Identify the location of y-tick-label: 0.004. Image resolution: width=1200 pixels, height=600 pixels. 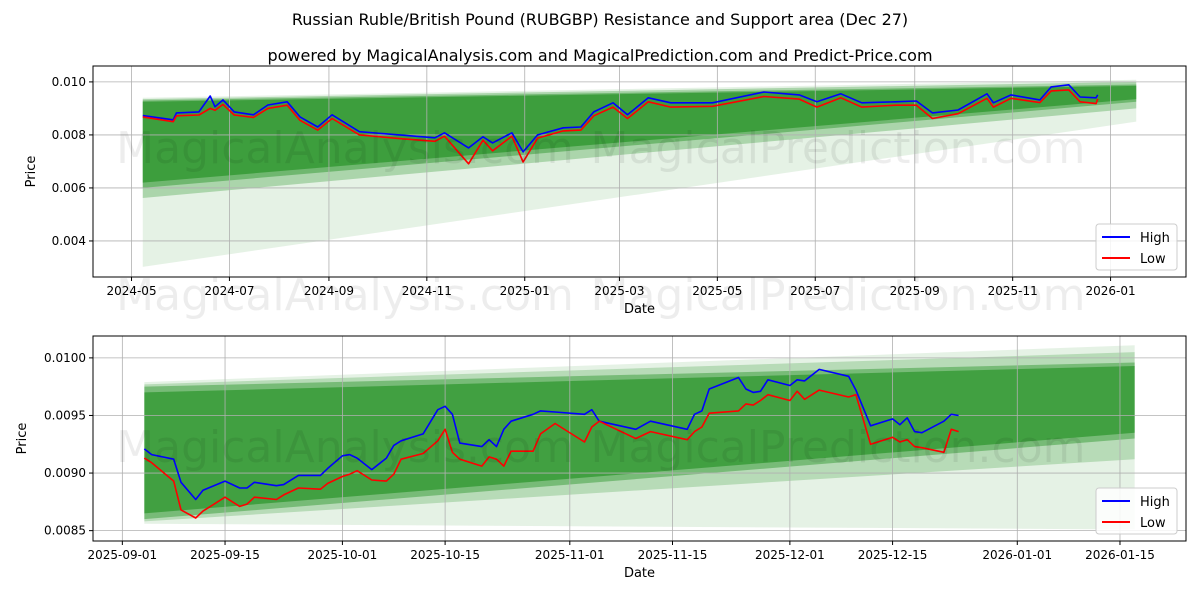
(69, 241).